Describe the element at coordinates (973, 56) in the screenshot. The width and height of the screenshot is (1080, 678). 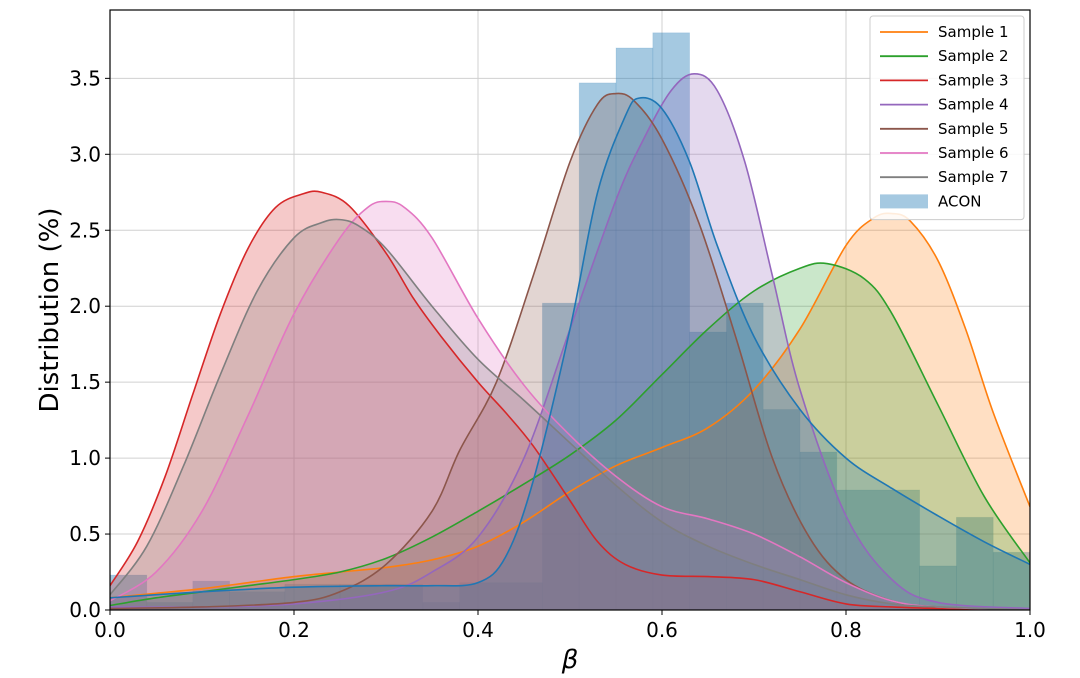
I see `legend-label-sample-2: Sample 2` at that location.